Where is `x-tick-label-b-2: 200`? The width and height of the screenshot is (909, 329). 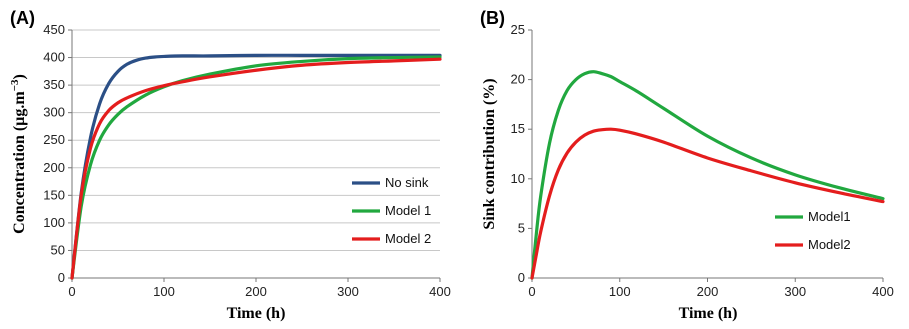 x-tick-label-b-2: 200 is located at coordinates (708, 291).